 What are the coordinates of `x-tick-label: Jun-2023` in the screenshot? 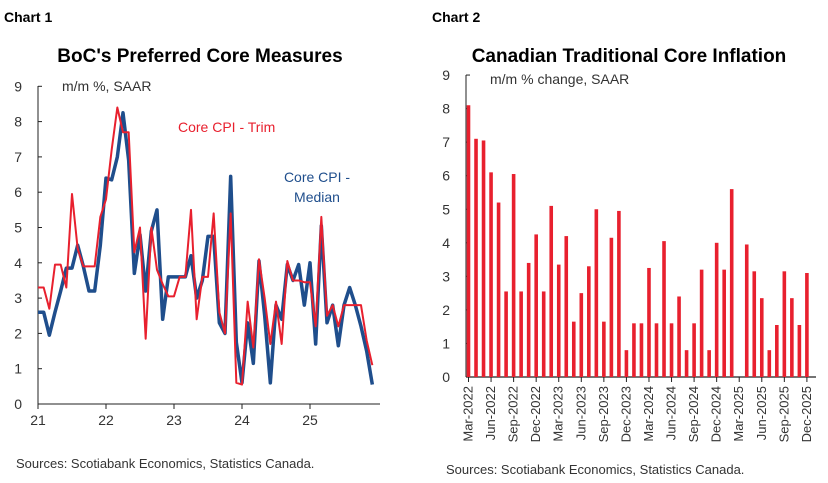 It's located at (580, 413).